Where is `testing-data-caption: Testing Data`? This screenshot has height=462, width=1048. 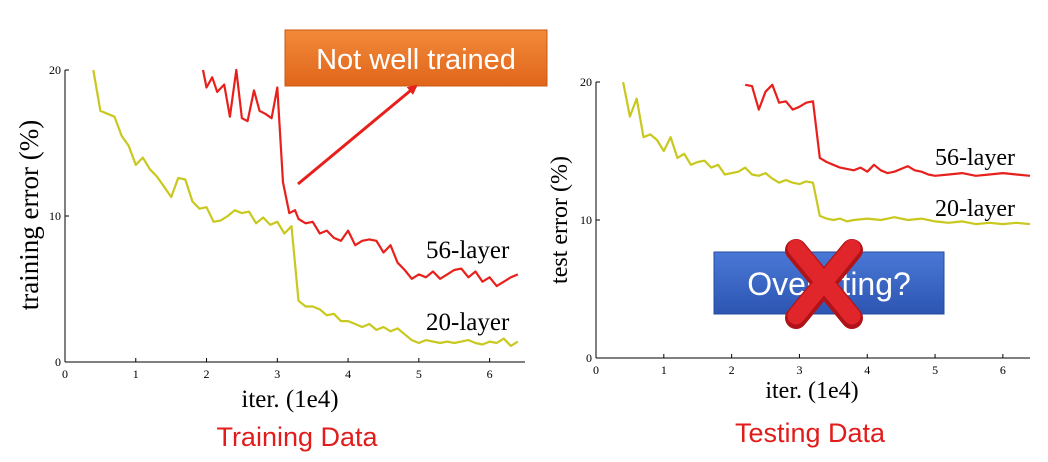
testing-data-caption: Testing Data is located at coordinates (810, 433).